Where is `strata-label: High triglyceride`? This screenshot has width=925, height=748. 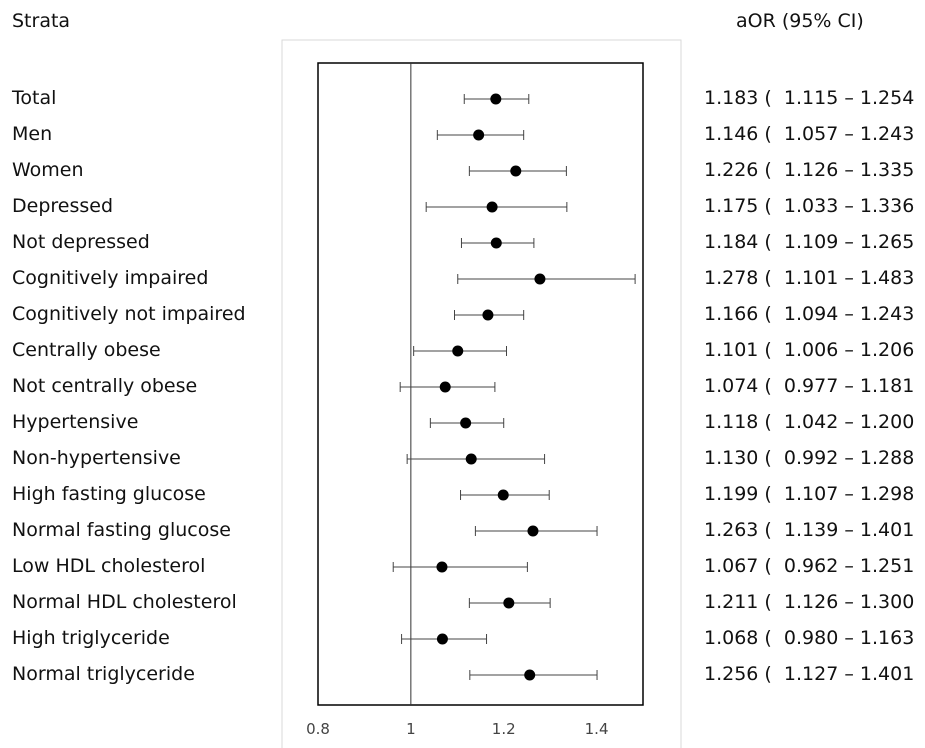
strata-label: High triglyceride is located at coordinates (91, 638).